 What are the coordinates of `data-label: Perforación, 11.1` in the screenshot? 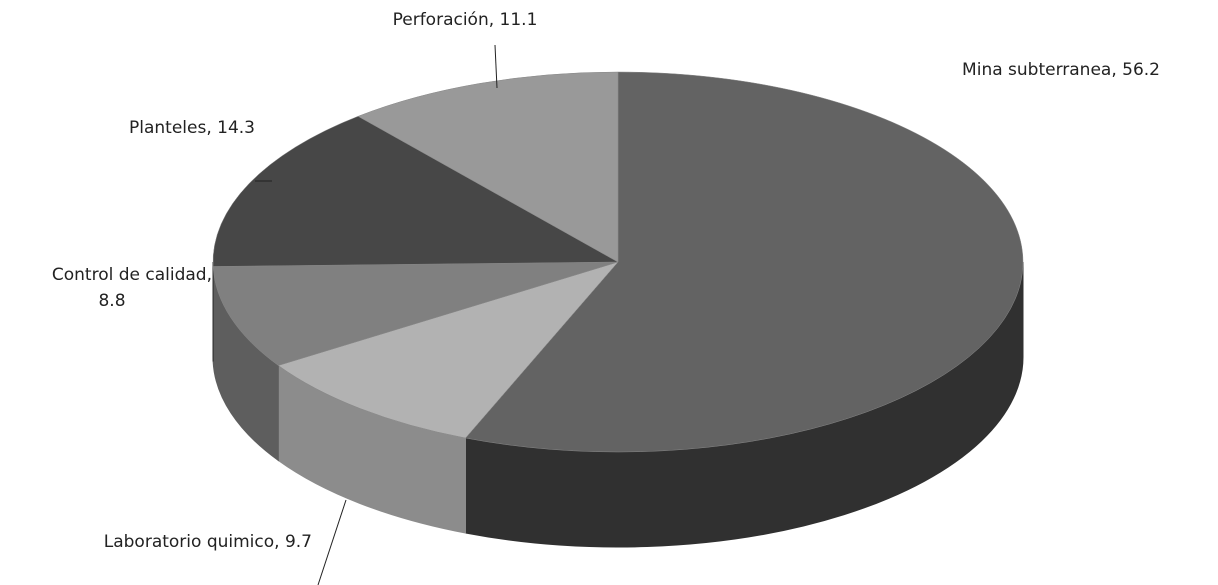 It's located at (465, 20).